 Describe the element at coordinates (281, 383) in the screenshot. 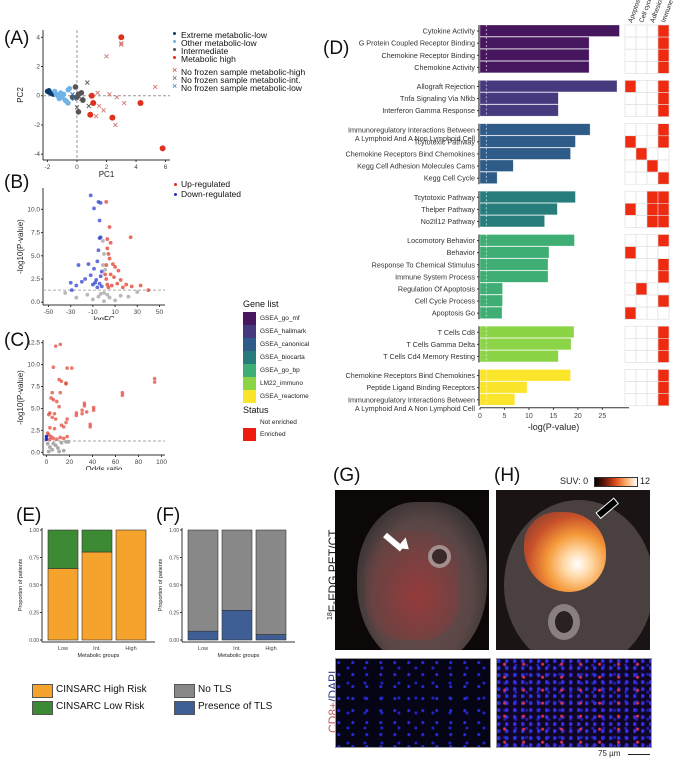

I see `gene-list-label: LM22_immuno` at that location.